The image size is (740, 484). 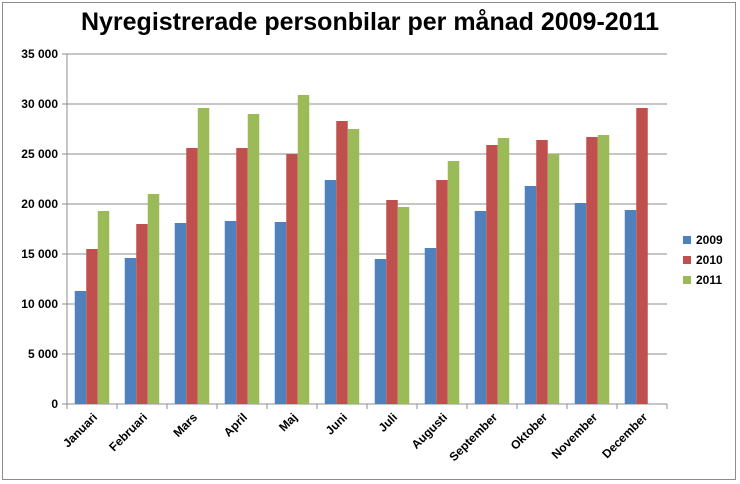 I want to click on legend-item-2011: 2011, so click(x=703, y=280).